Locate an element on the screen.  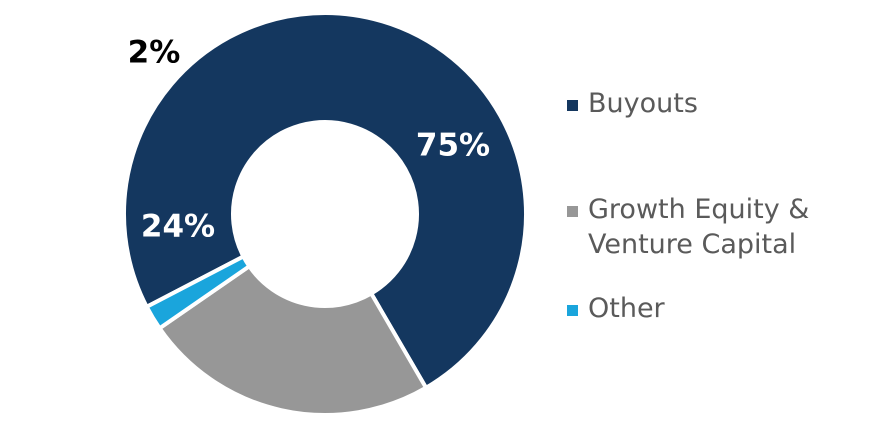
legend-item-growth-equity: Growth Equity & Venture Capital is located at coordinates (697, 227).